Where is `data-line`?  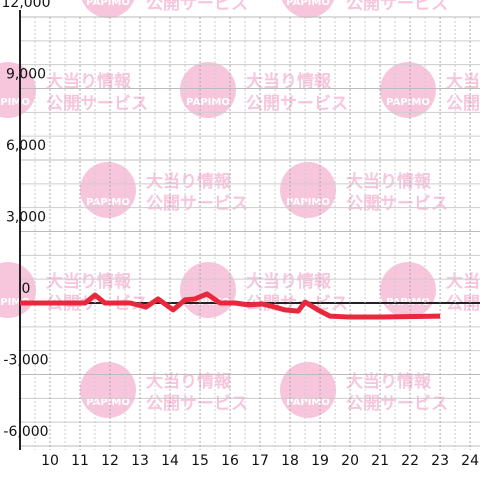
data-line is located at coordinates (230, 305).